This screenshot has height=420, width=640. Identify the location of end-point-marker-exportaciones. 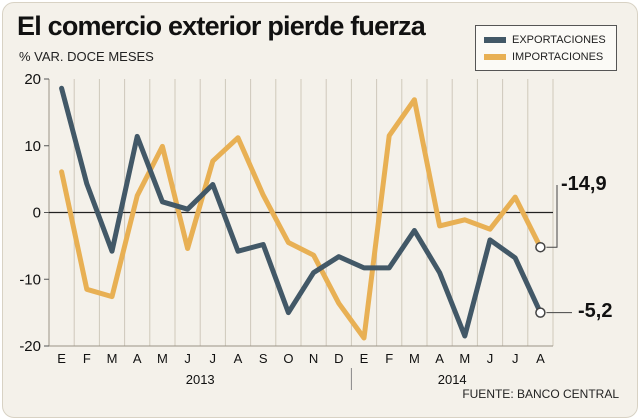
(540, 312).